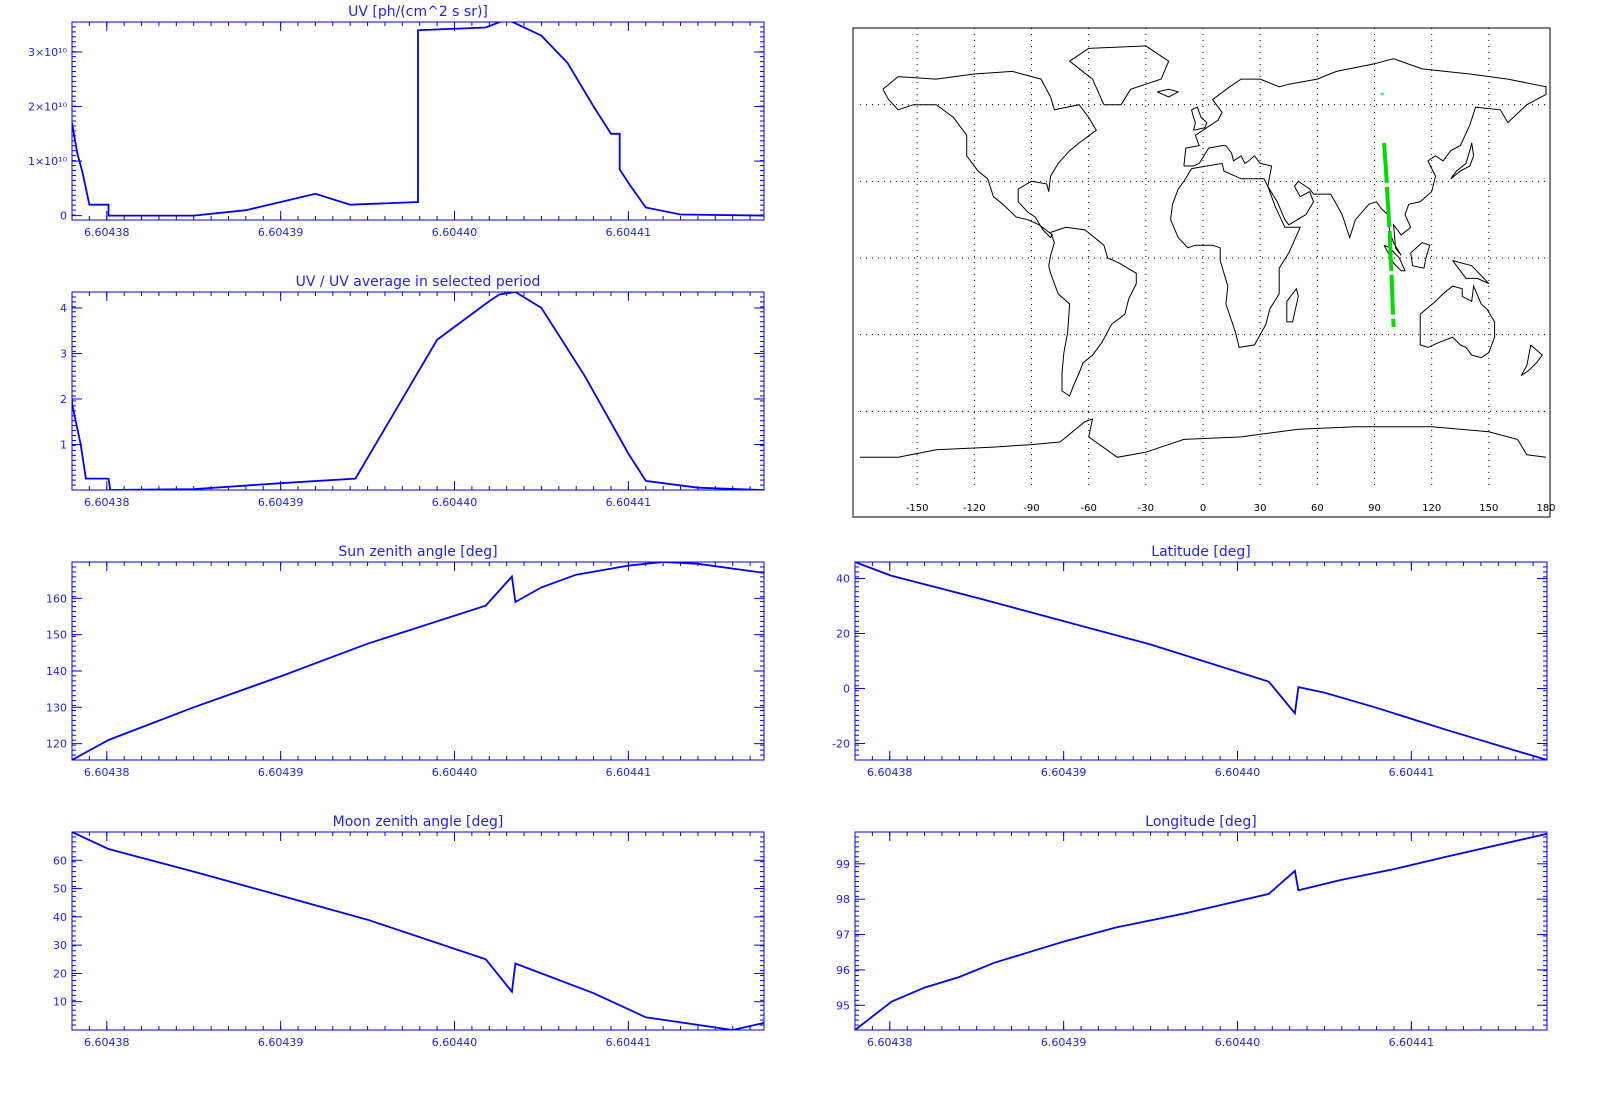 This screenshot has width=1600, height=1100. What do you see at coordinates (843, 1005) in the screenshot?
I see `y-tick-label: 95` at bounding box center [843, 1005].